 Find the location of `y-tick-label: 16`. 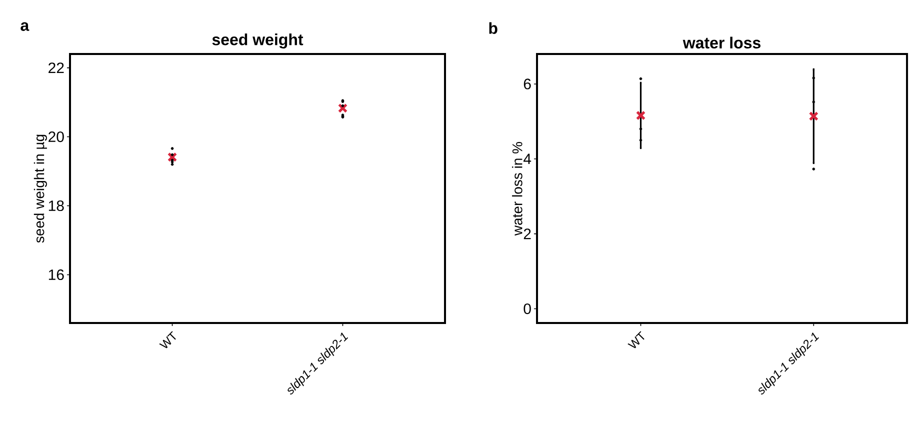

y-tick-label: 16 is located at coordinates (56, 274).